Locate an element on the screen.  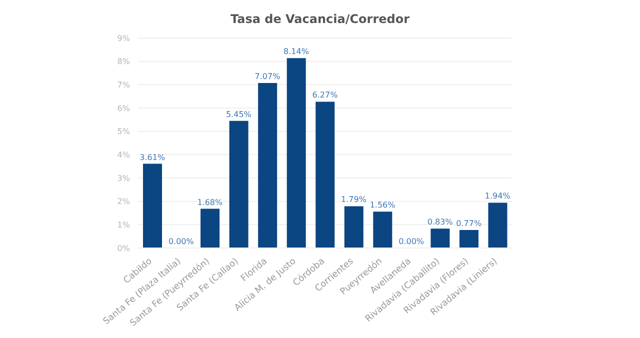
y-tick-label: 4% is located at coordinates (123, 155).